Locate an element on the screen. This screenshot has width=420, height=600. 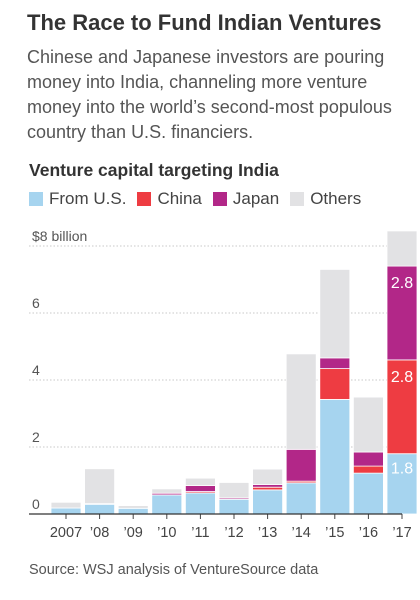
x-tick-label: ’12 is located at coordinates (233, 533).